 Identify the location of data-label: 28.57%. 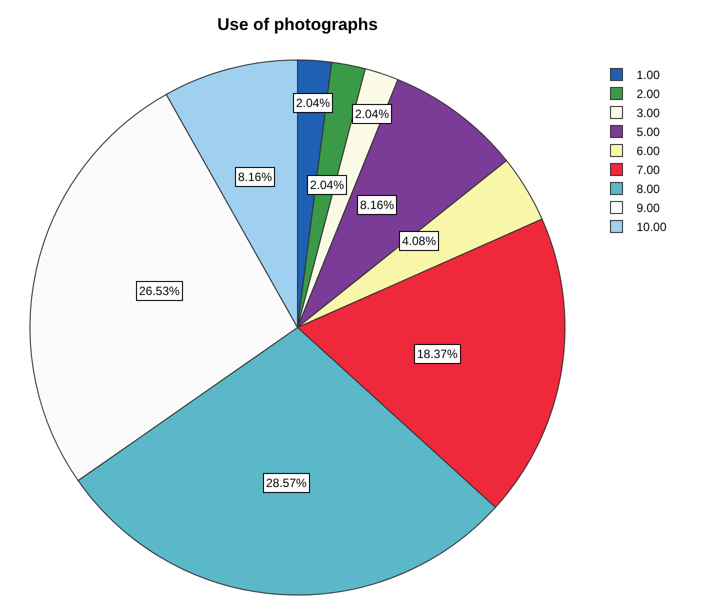
(287, 483).